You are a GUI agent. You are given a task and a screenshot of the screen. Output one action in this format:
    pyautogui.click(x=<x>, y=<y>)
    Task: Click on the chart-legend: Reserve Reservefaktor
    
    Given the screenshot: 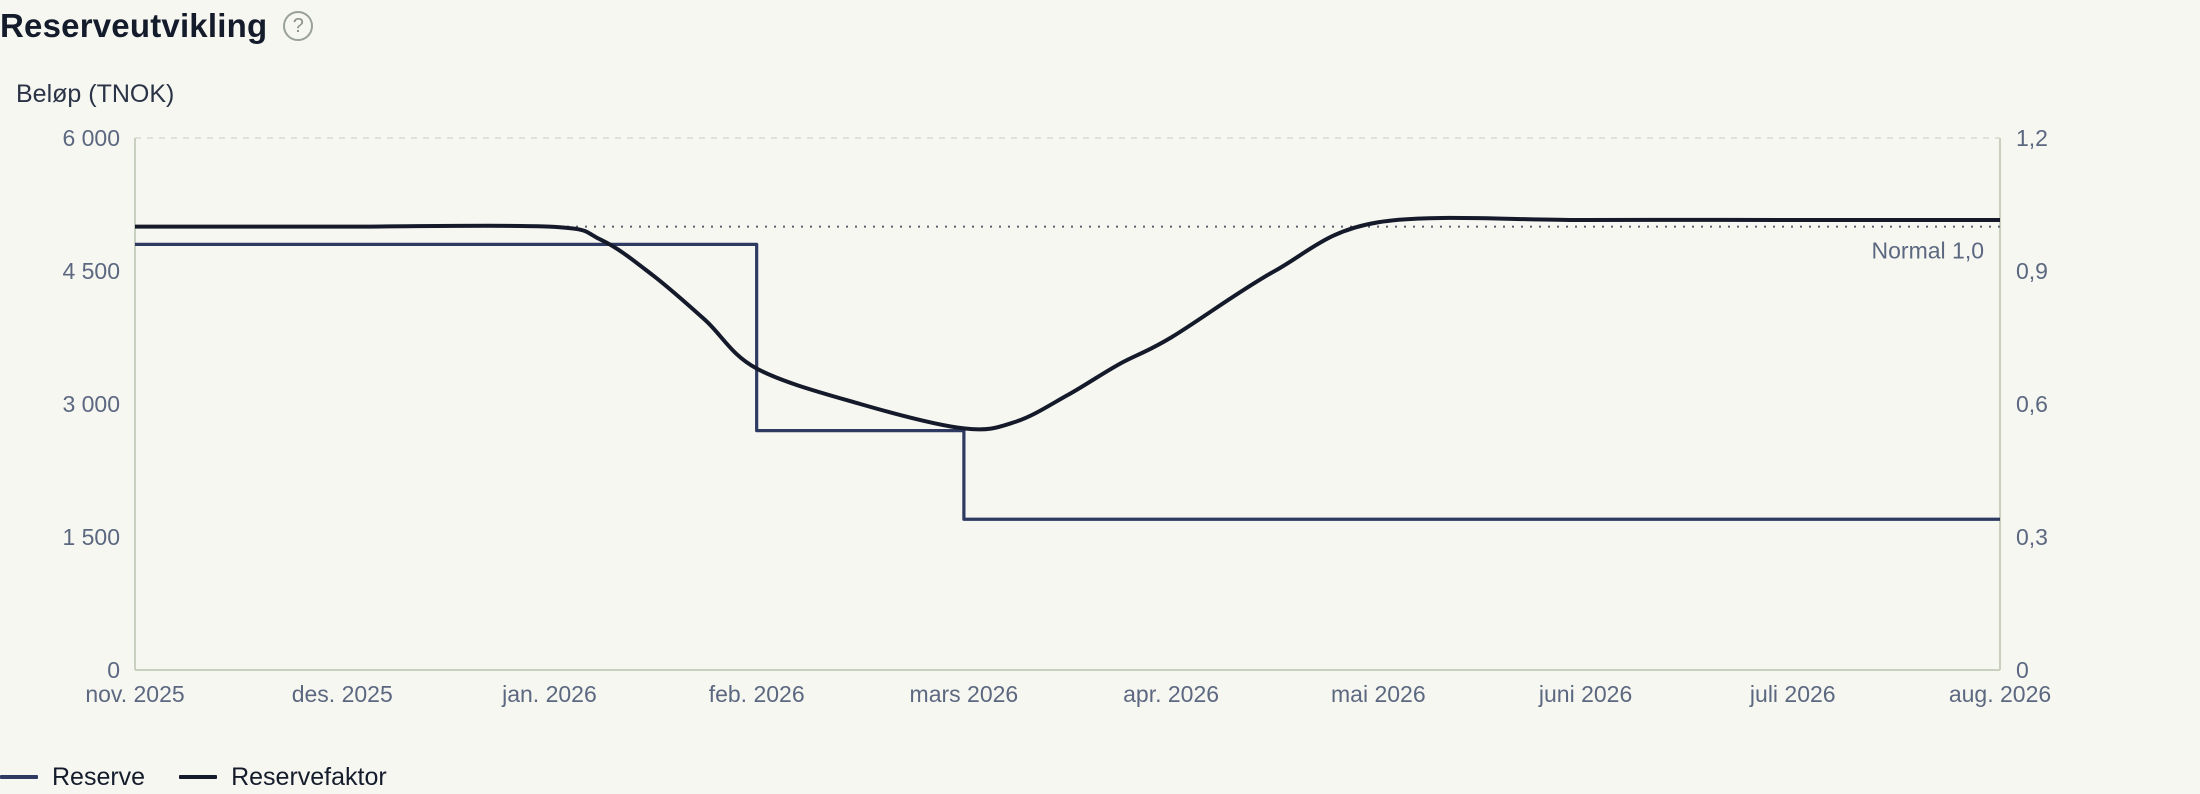 What is the action you would take?
    pyautogui.click(x=193, y=777)
    